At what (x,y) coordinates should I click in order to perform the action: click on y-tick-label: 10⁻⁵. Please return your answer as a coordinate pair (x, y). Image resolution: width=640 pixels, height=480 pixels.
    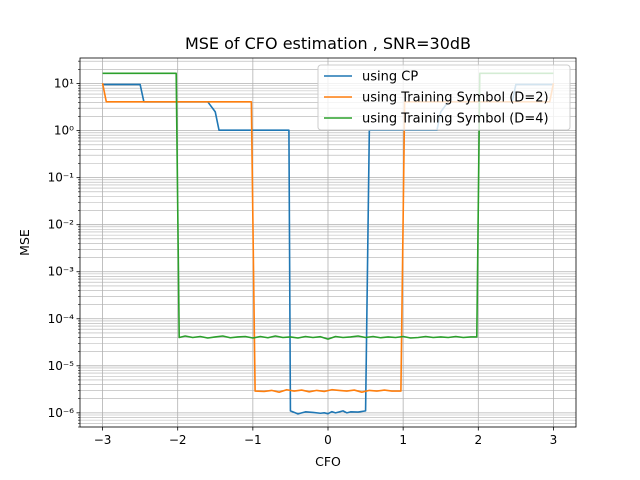
    Looking at the image, I should click on (61, 366).